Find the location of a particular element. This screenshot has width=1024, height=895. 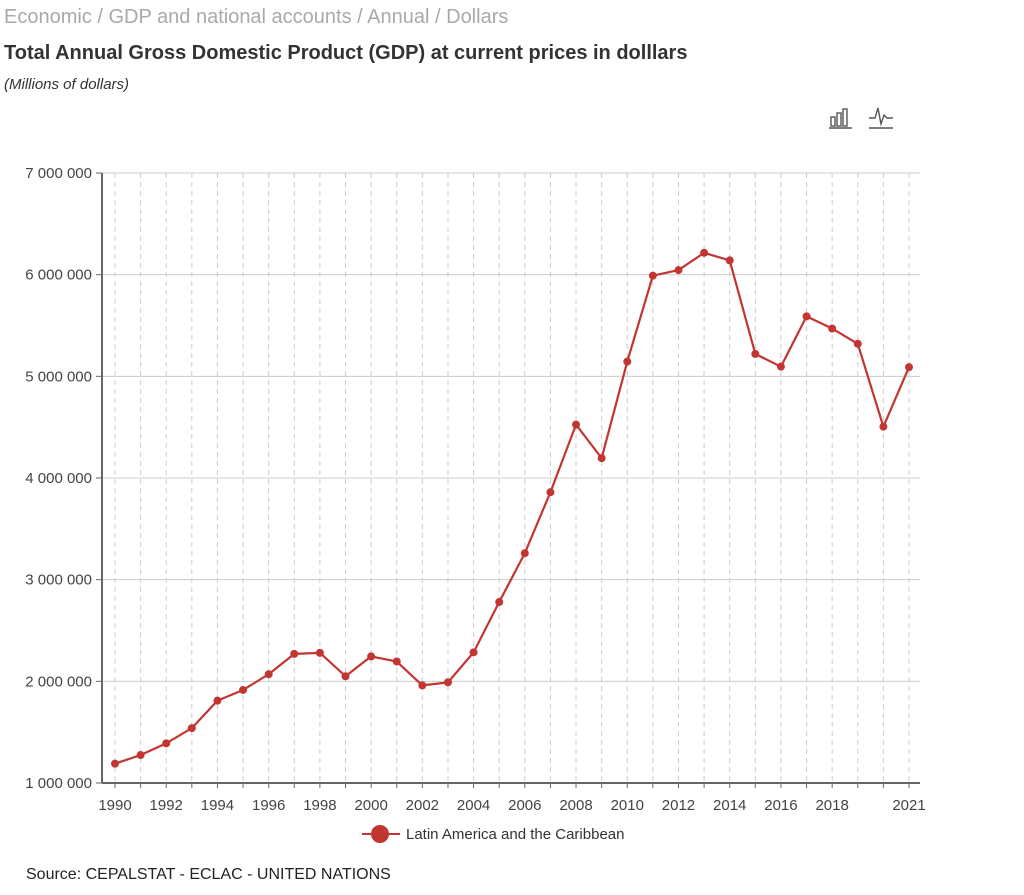

x-tick-label: 2016 is located at coordinates (780, 805).